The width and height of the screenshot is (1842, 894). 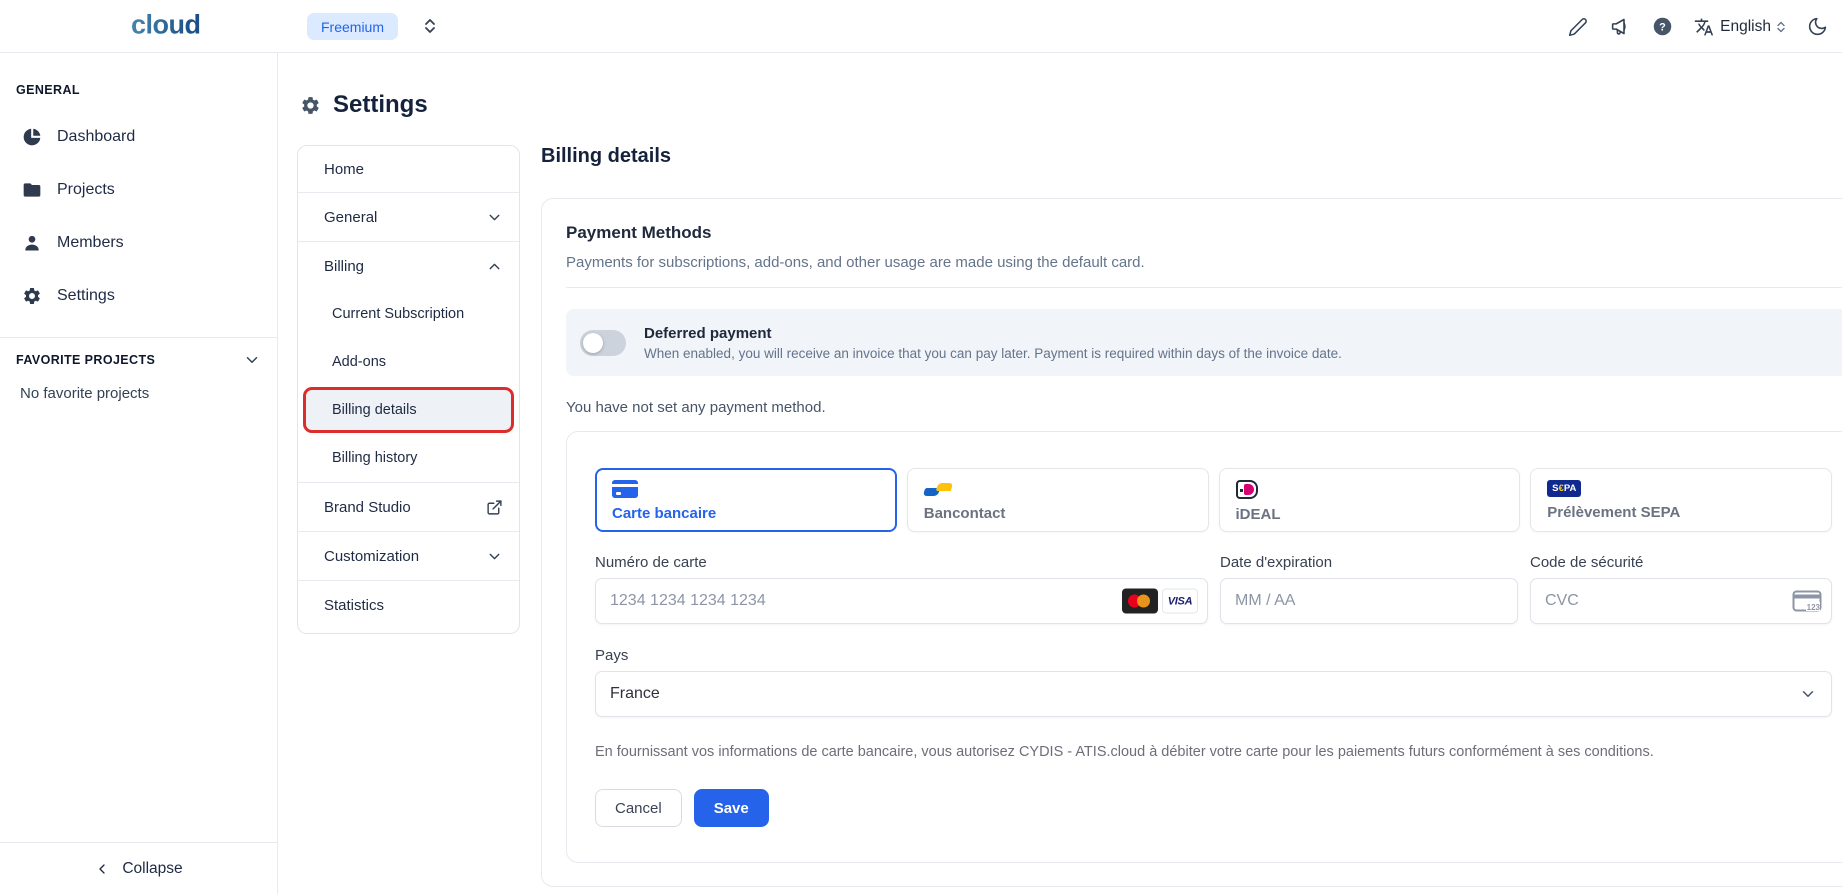 I want to click on expiry-label: Date d'expiration, so click(x=1276, y=562).